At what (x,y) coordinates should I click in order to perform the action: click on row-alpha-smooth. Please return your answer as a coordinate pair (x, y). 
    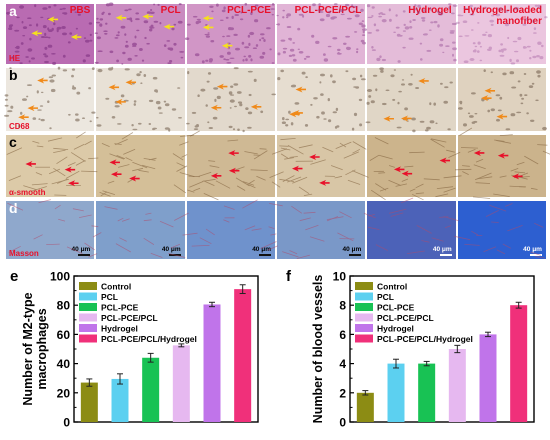
    Looking at the image, I should click on (276, 166).